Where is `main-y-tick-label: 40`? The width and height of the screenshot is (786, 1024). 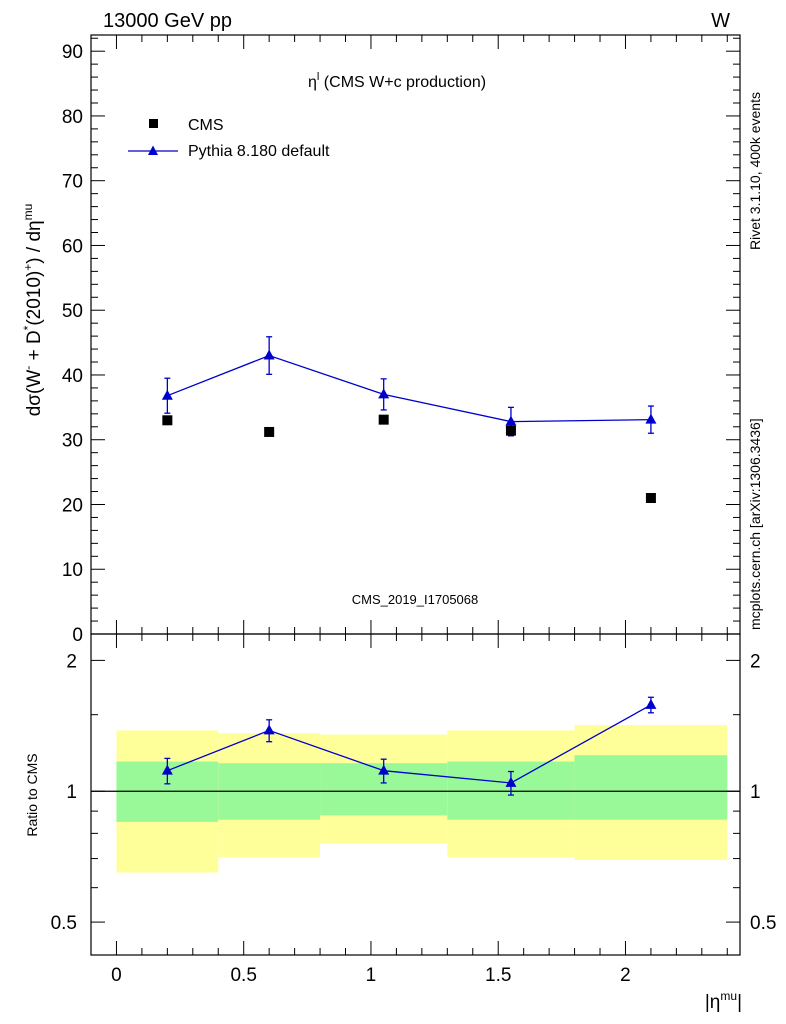
main-y-tick-label: 40 is located at coordinates (72, 376).